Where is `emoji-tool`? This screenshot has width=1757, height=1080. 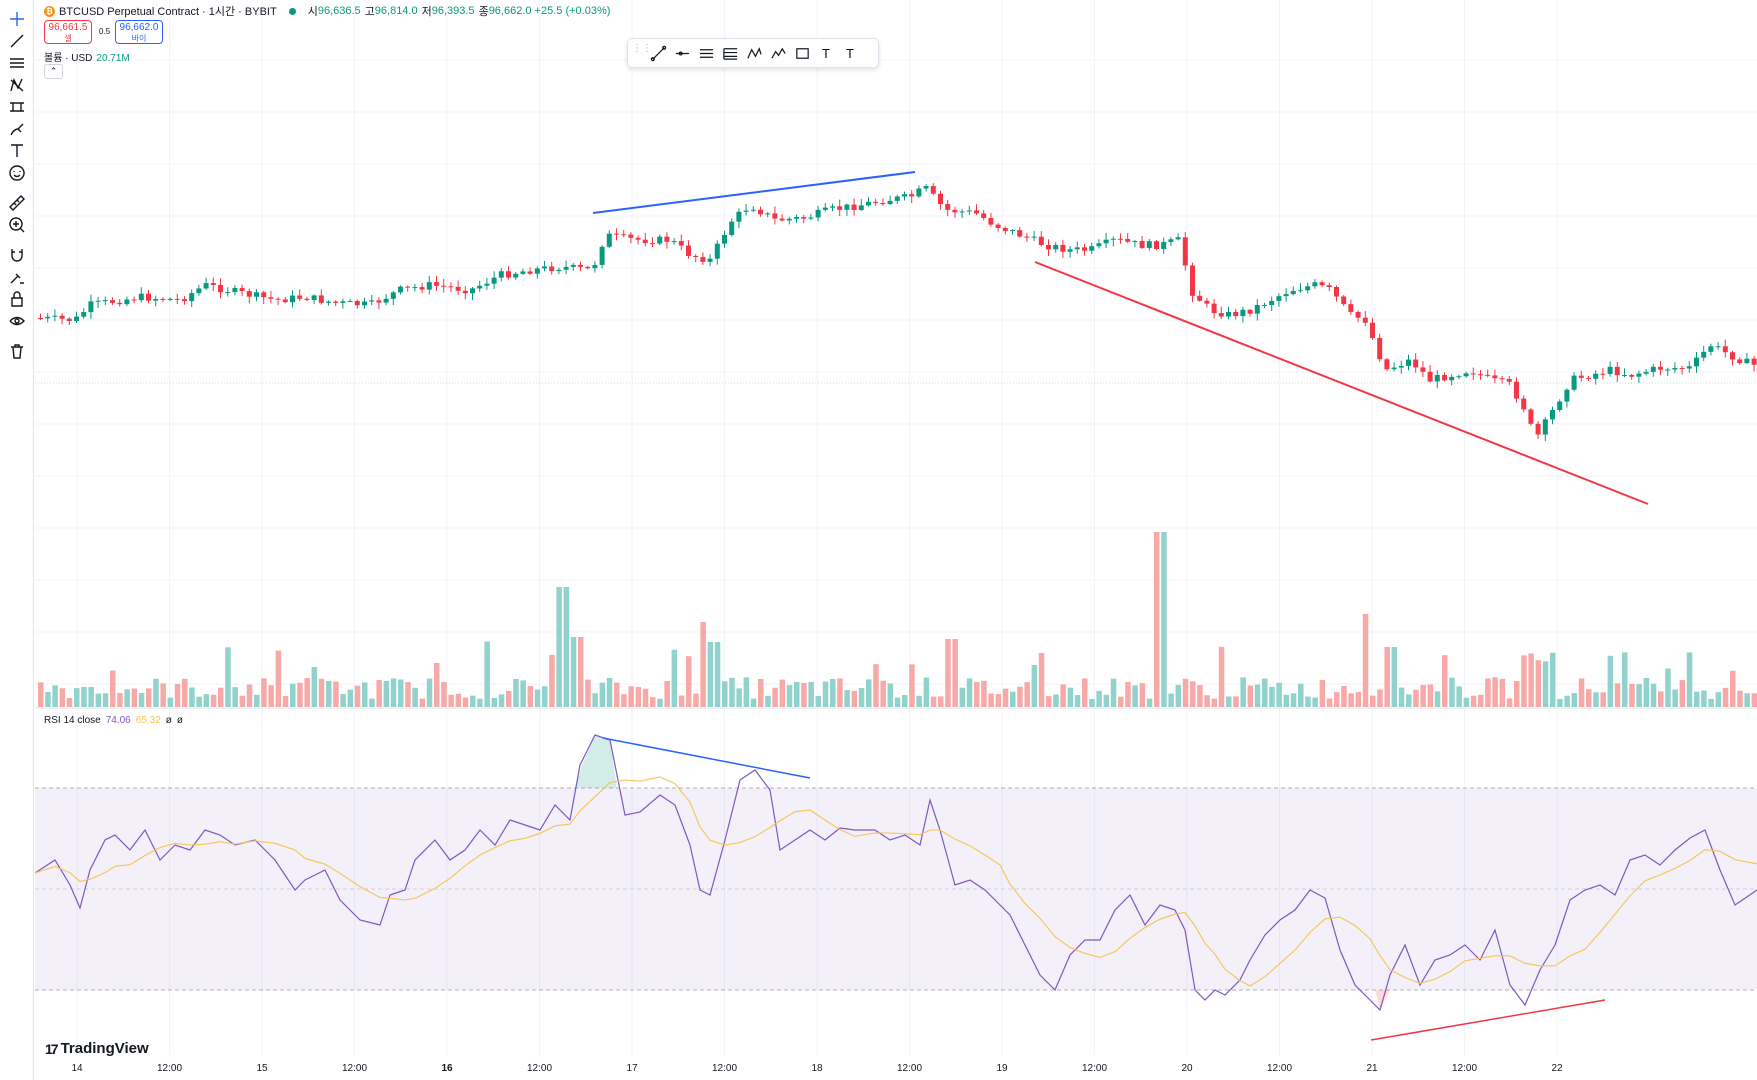
emoji-tool is located at coordinates (17, 173).